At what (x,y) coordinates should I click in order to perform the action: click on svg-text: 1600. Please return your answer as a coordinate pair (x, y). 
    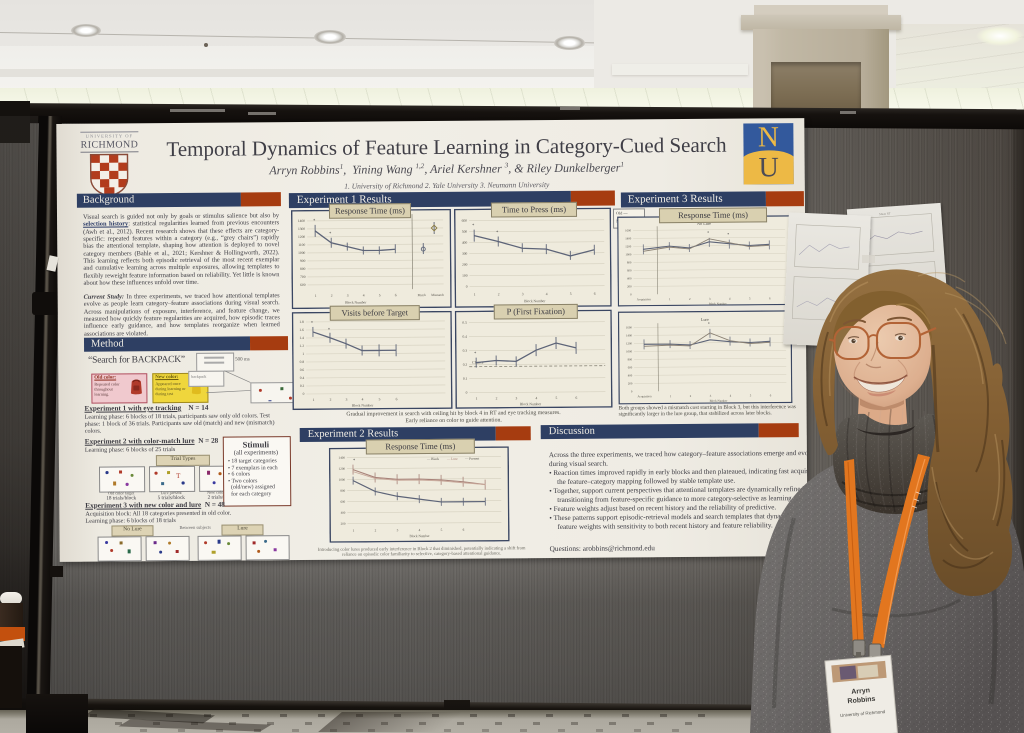
    Looking at the image, I should click on (628, 230).